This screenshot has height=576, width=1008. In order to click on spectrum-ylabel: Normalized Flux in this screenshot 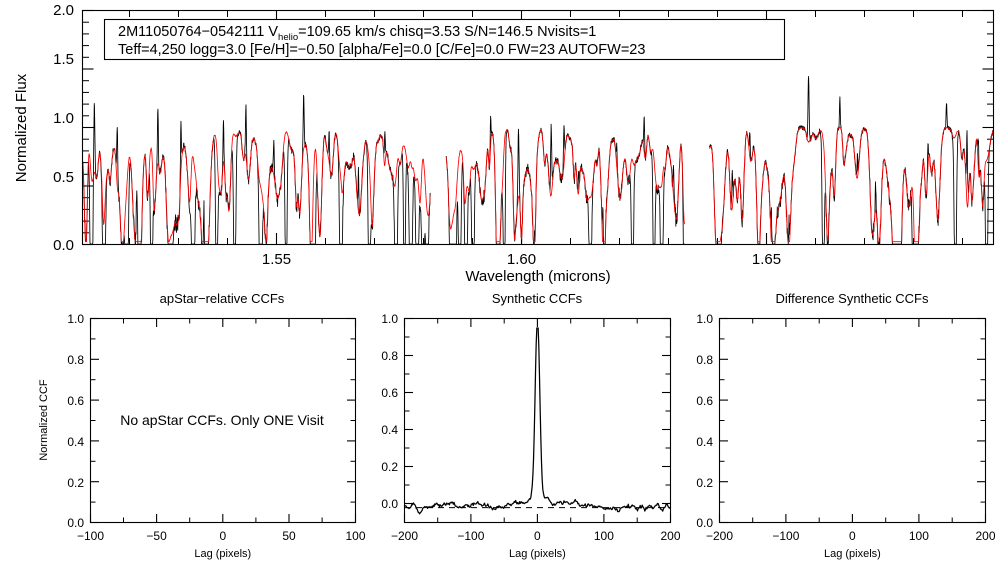, I will do `click(21, 127)`.